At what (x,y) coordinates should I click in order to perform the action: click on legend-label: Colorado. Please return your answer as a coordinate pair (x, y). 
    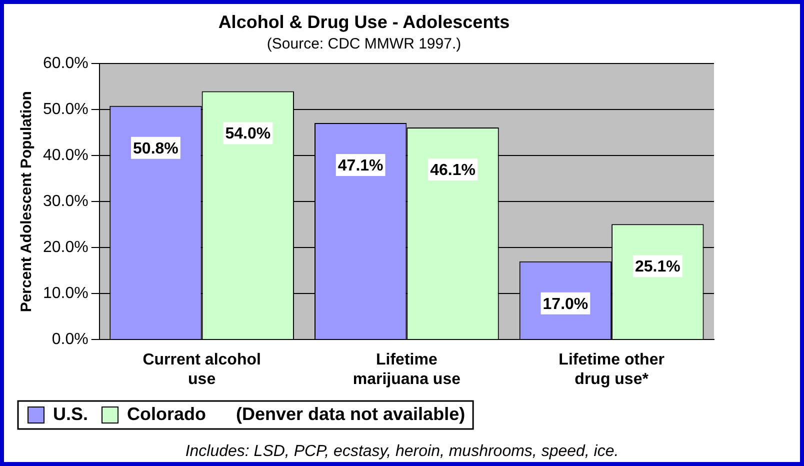
    Looking at the image, I should click on (166, 414).